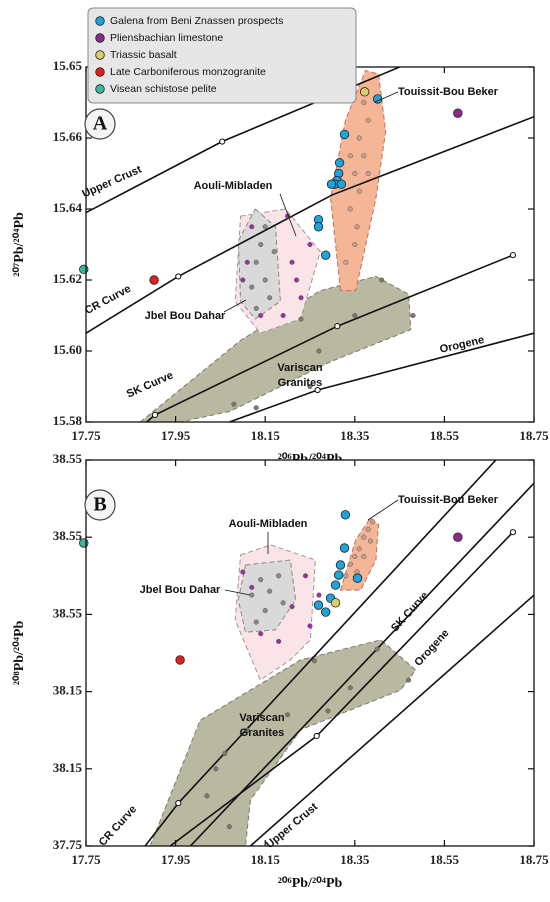 The width and height of the screenshot is (550, 902). I want to click on region-label: Aouli-Mibladen, so click(268, 524).